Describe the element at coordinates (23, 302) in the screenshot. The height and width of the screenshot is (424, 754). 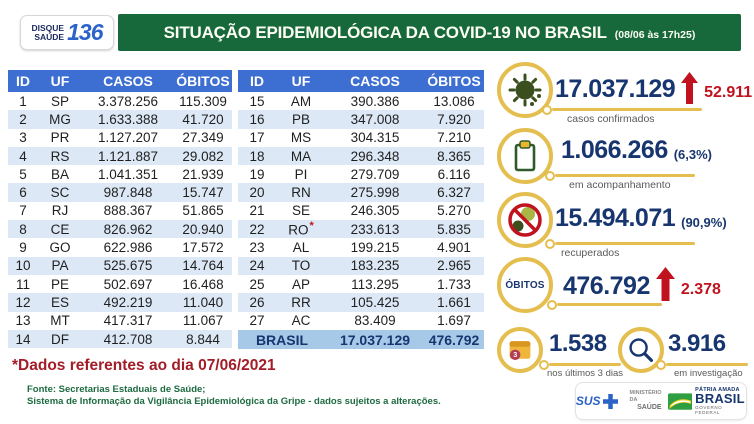
I see `cell-id: 12` at that location.